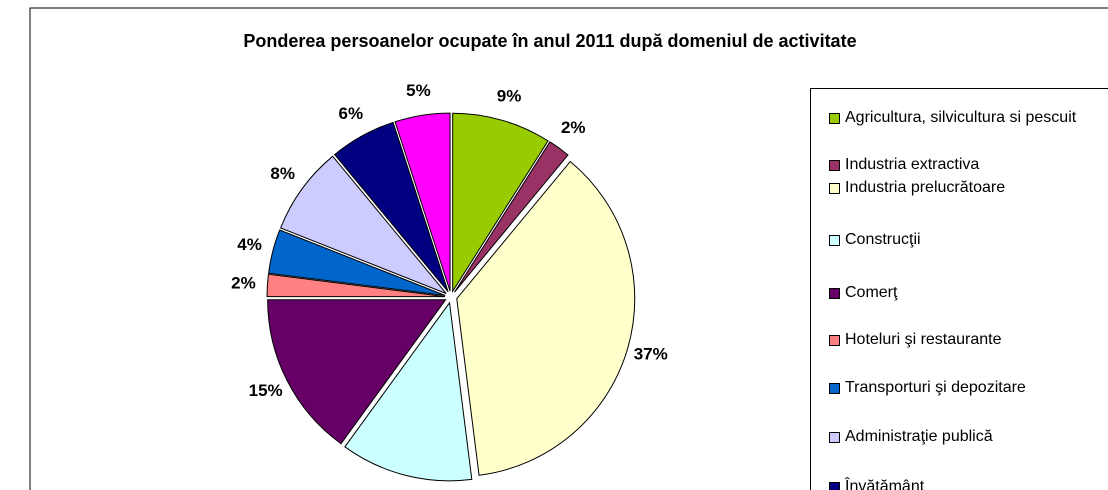 This screenshot has height=490, width=1108. What do you see at coordinates (935, 387) in the screenshot?
I see `legend-label: Transporturi şi depozitare` at bounding box center [935, 387].